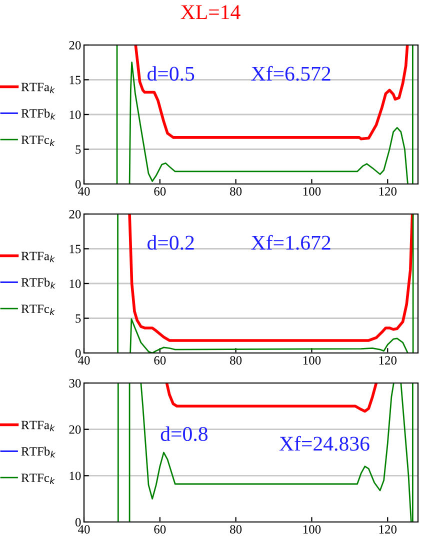 The width and height of the screenshot is (421, 540). Describe the element at coordinates (184, 434) in the screenshot. I see `annotation: d=0.8` at that location.